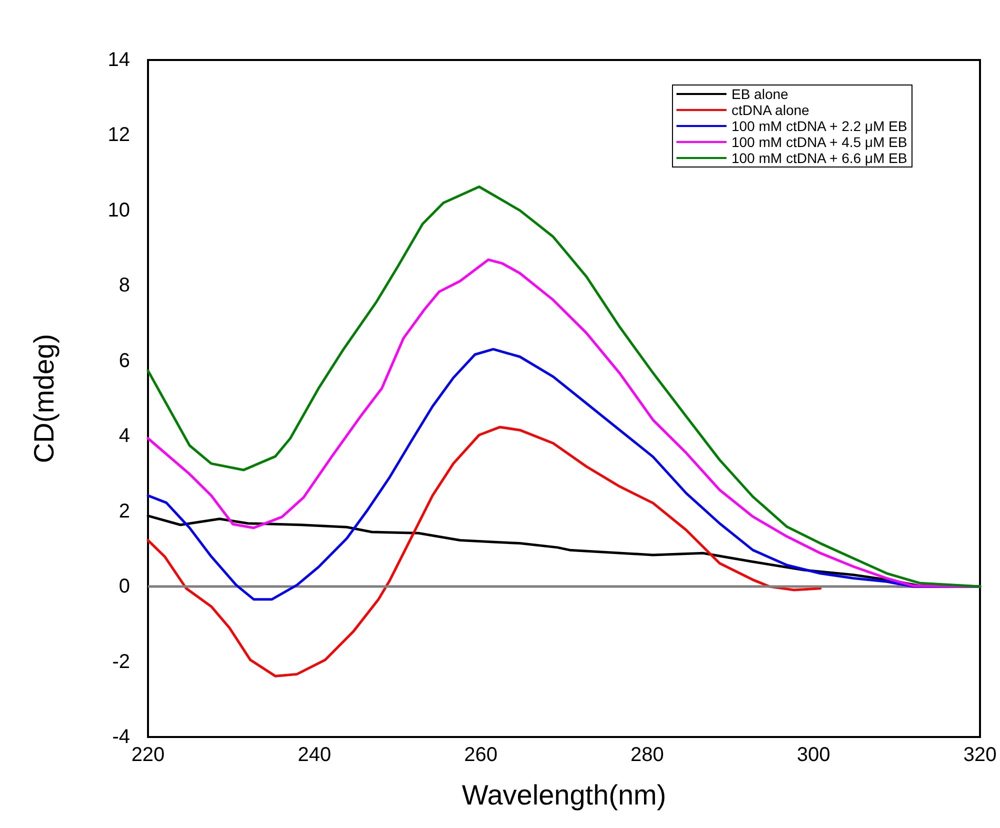 The image size is (1000, 828). I want to click on y-tick-label: 12, so click(119, 135).